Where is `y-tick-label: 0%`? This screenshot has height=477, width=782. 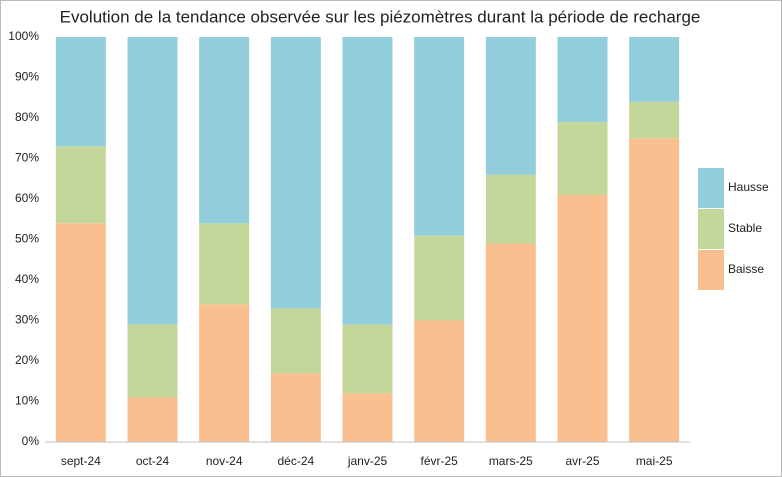
y-tick-label: 0% is located at coordinates (31, 441).